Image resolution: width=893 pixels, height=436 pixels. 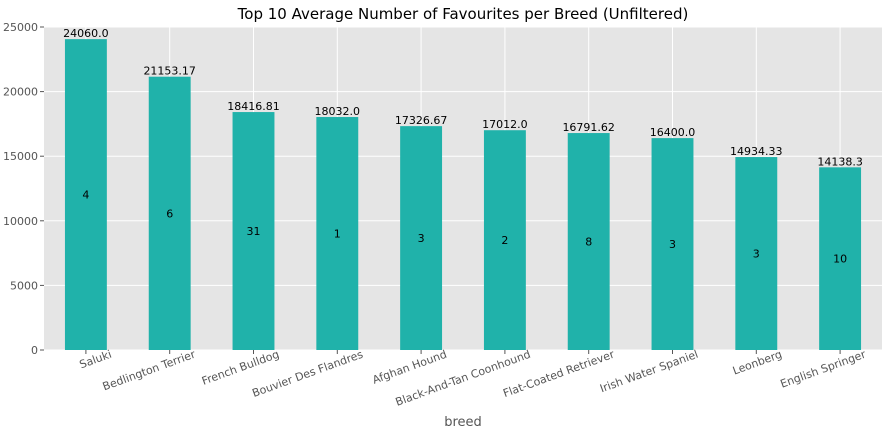 I want to click on bar-count-label: 2, so click(x=504, y=240).